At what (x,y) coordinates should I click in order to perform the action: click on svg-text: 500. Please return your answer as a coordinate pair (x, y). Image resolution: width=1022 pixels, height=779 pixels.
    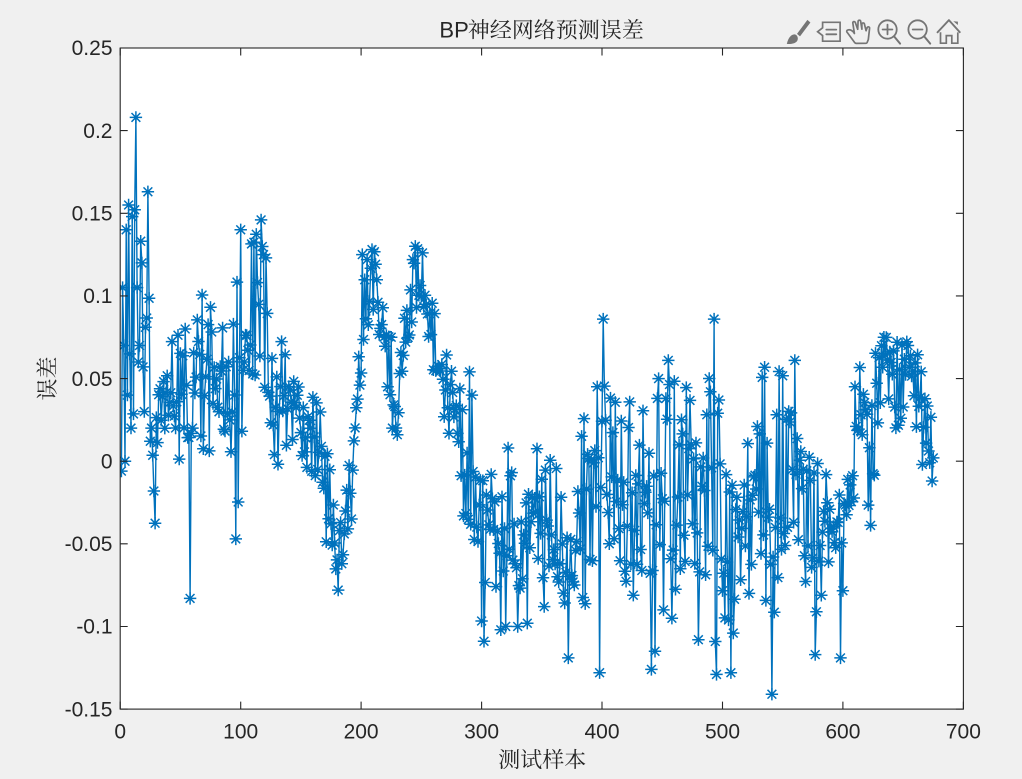
    Looking at the image, I should click on (722, 732).